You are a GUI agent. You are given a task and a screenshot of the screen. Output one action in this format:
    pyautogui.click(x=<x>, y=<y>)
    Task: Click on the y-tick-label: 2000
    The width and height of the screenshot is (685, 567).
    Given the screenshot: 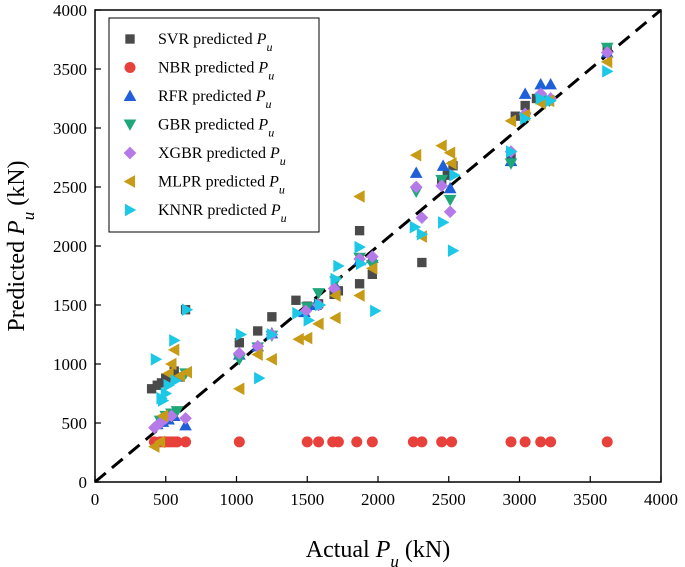 What is the action you would take?
    pyautogui.click(x=70, y=246)
    